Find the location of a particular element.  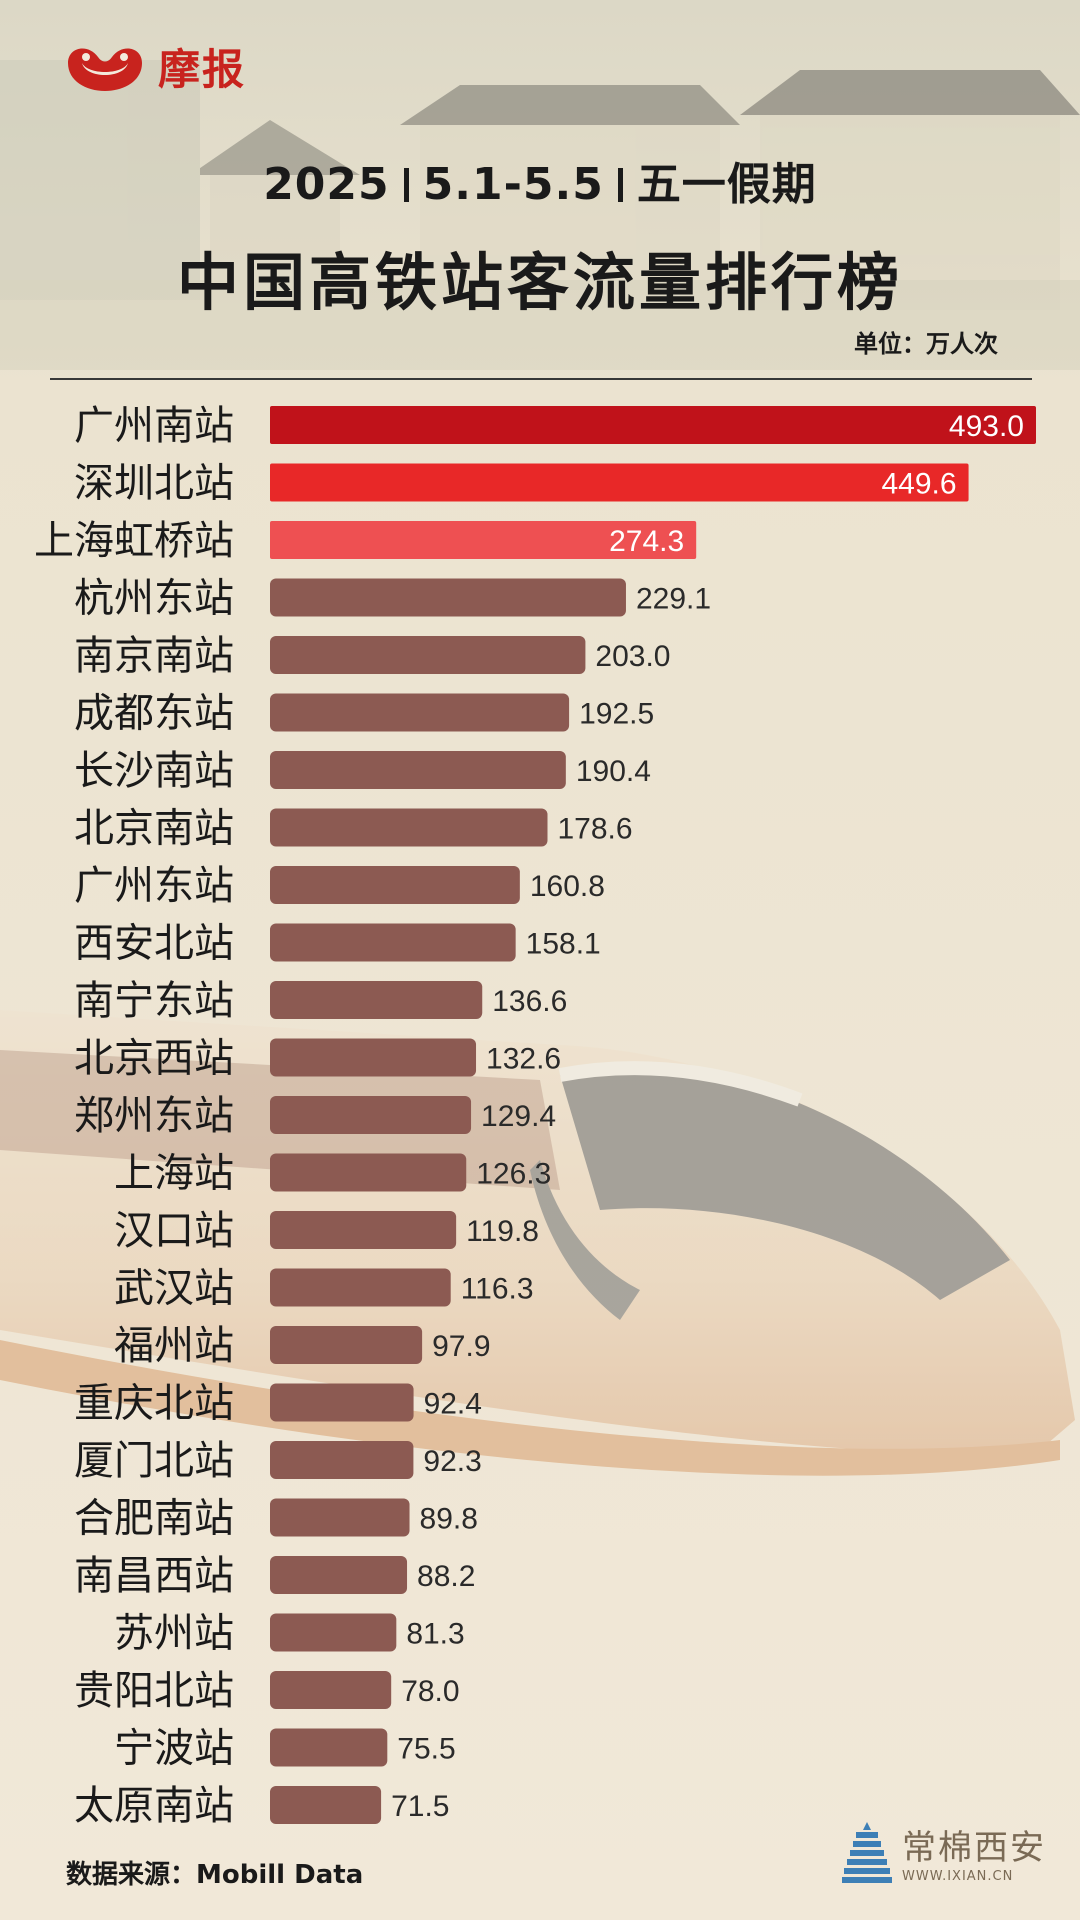

value-label: 136.6 is located at coordinates (529, 1001).